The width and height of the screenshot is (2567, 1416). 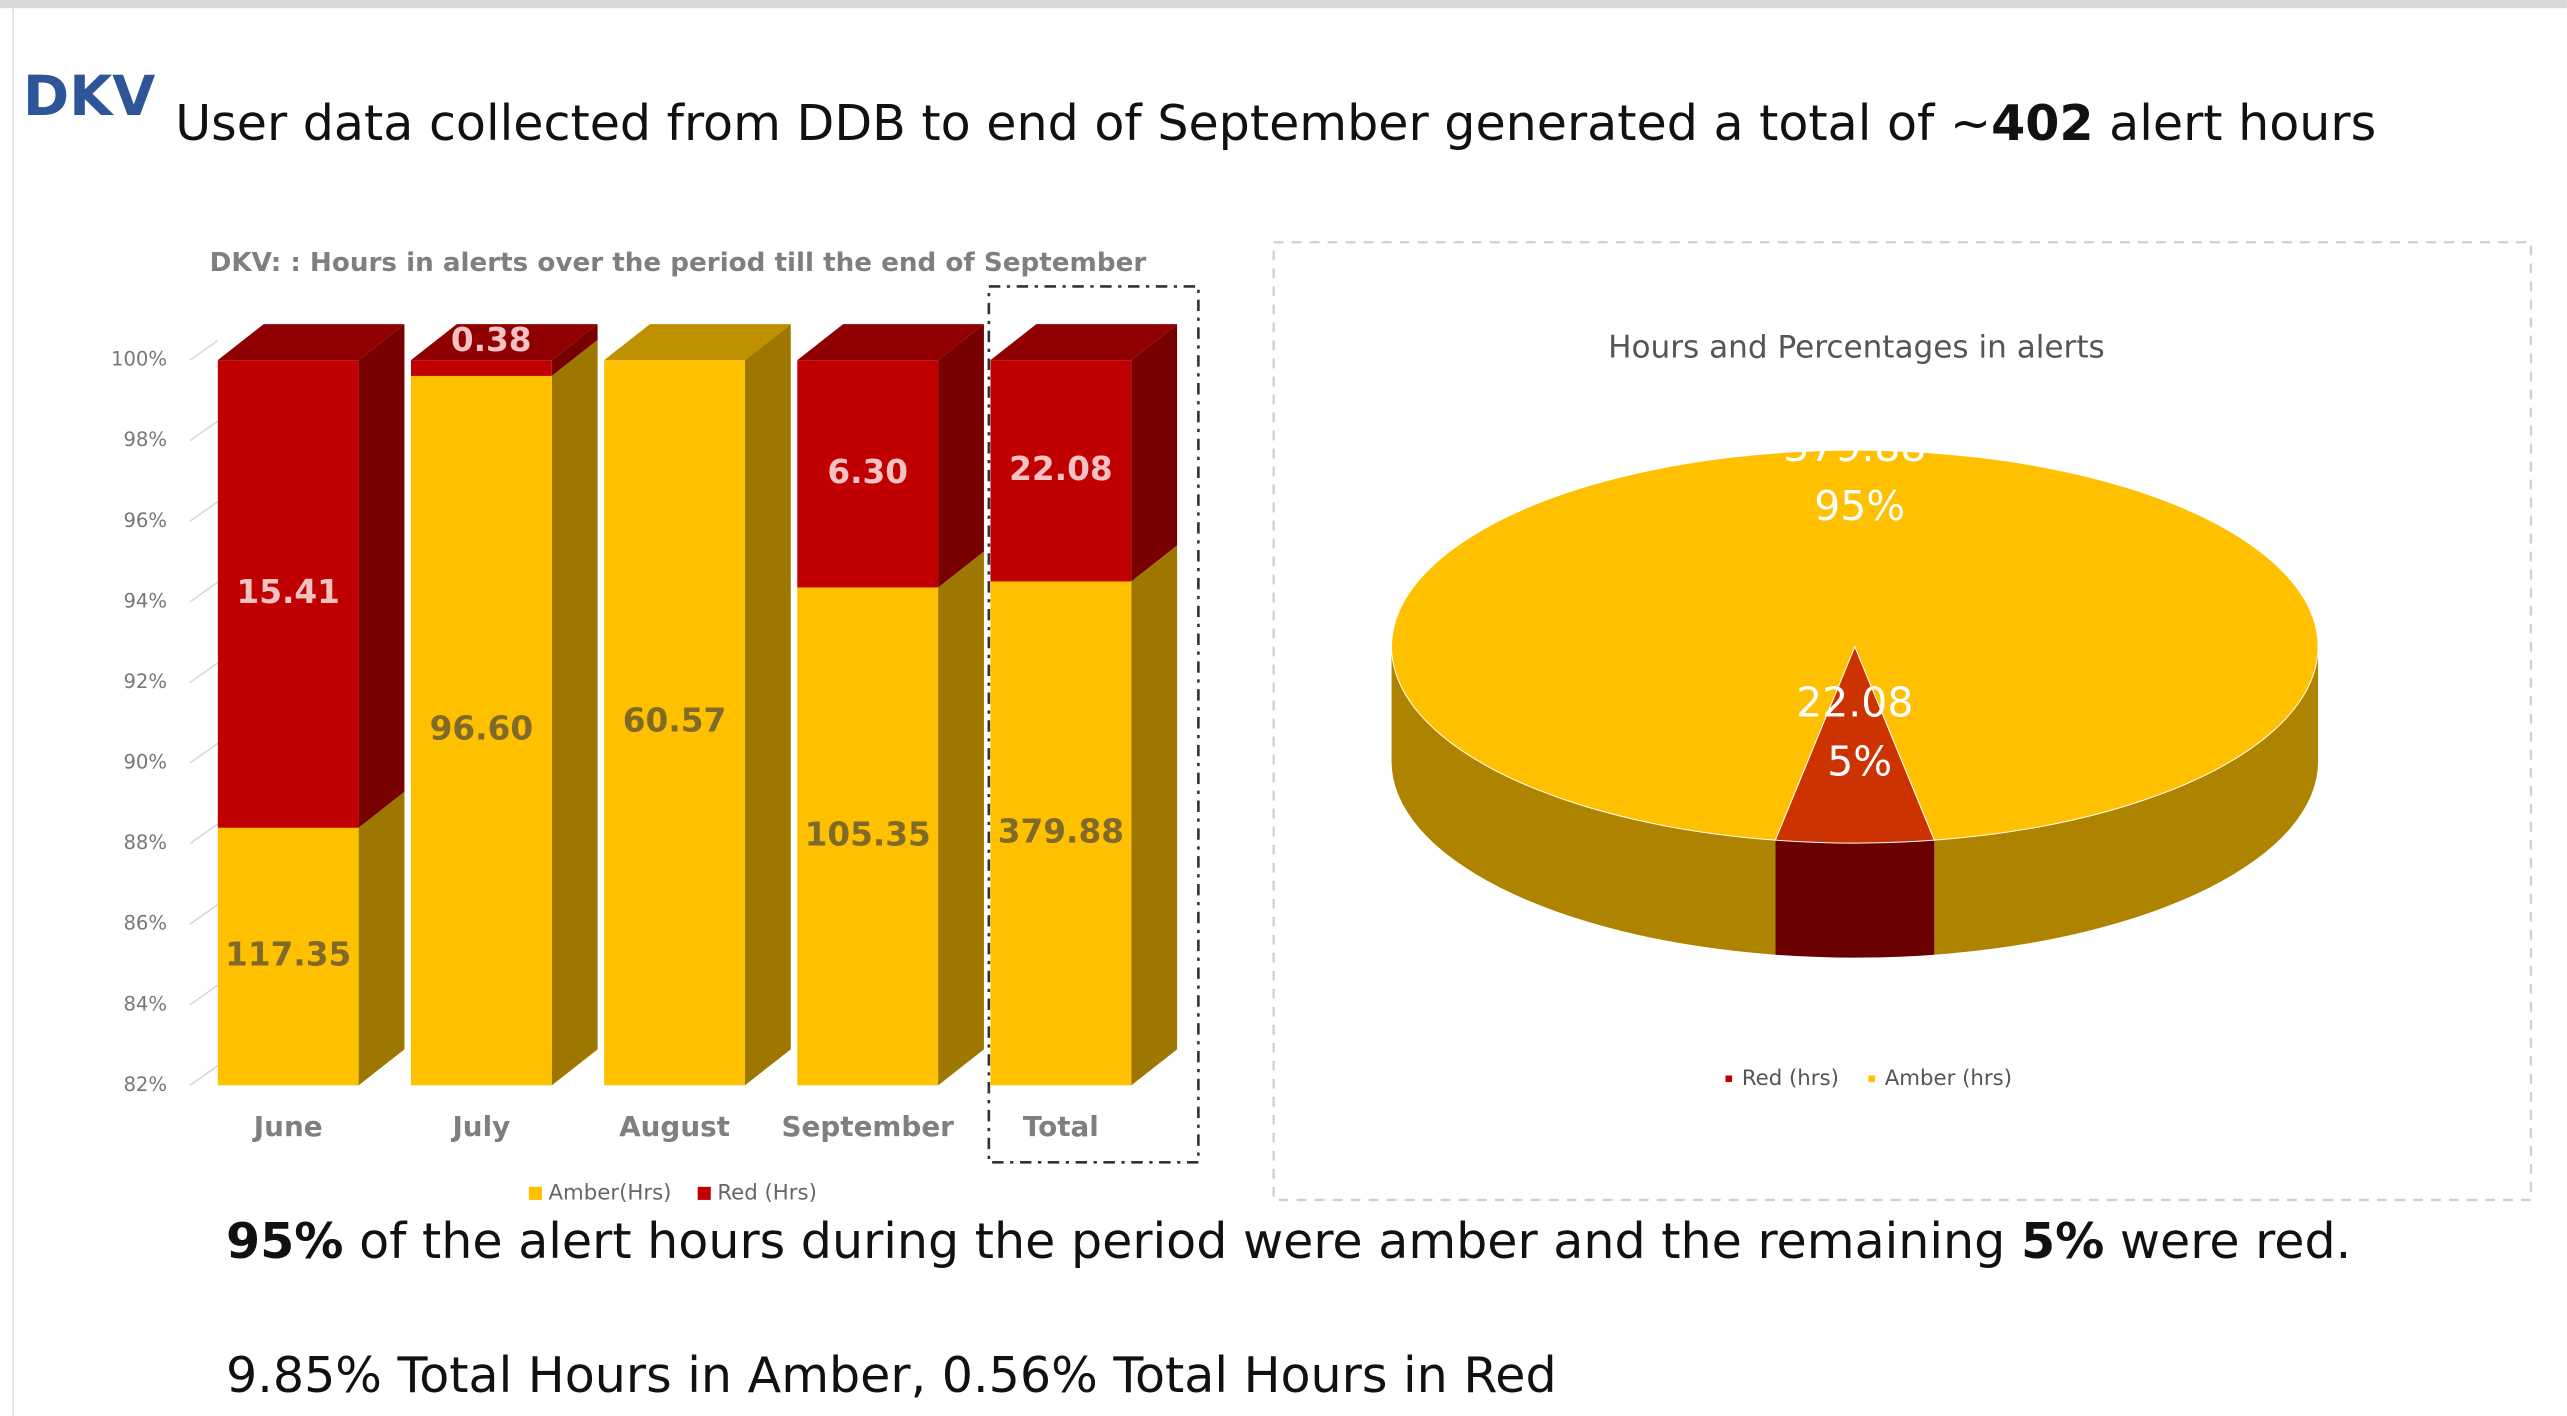 What do you see at coordinates (767, 1192) in the screenshot?
I see `legend-label: Red (Hrs)` at bounding box center [767, 1192].